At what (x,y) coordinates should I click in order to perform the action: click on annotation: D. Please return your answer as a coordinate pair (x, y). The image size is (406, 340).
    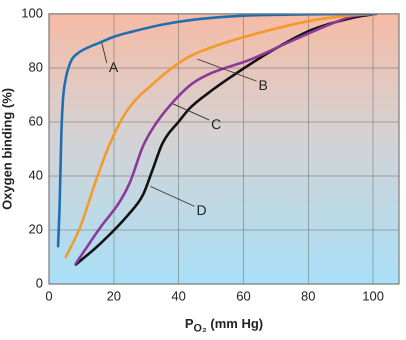
    Looking at the image, I should click on (201, 210).